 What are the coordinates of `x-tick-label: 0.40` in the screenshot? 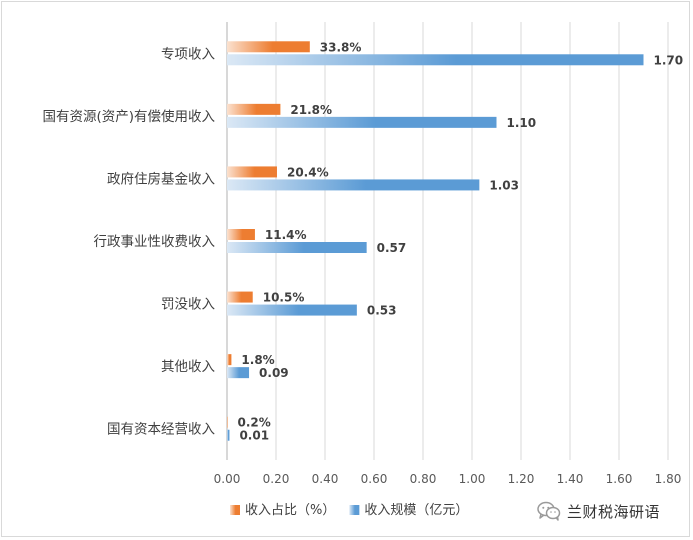 It's located at (325, 479).